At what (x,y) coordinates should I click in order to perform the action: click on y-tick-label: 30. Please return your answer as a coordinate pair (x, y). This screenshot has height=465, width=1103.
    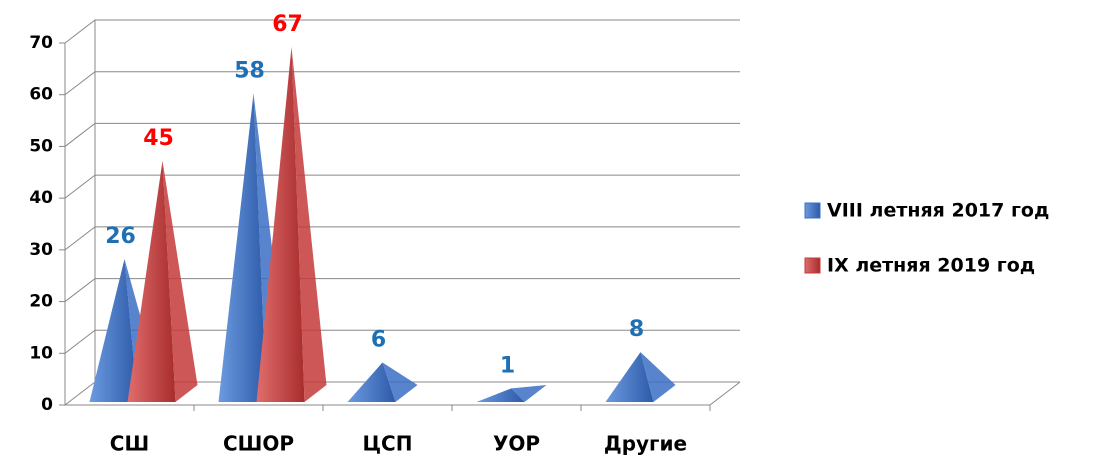
    Looking at the image, I should click on (41, 250).